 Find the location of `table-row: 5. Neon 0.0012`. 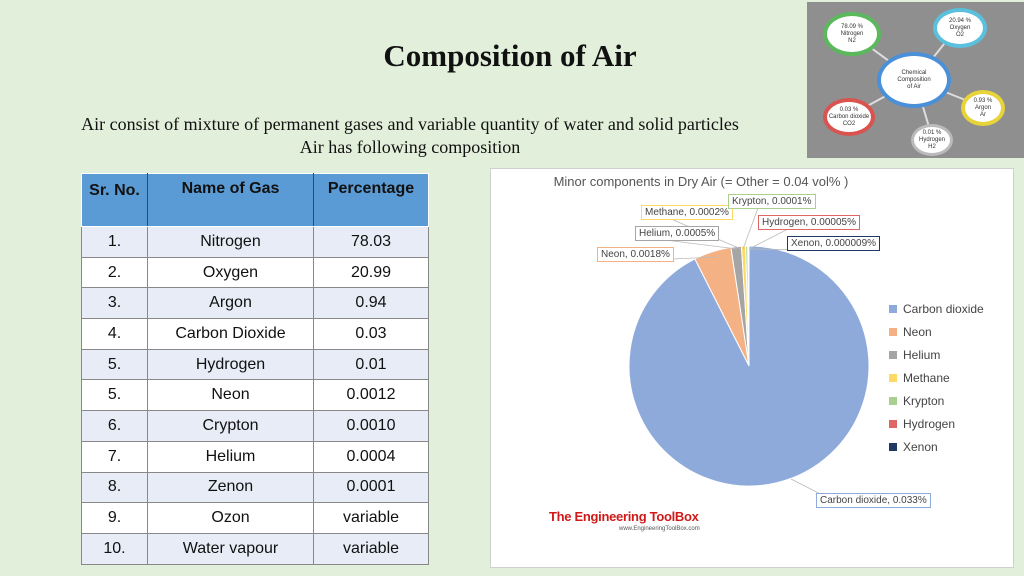

table-row: 5. Neon 0.0012 is located at coordinates (255, 395).